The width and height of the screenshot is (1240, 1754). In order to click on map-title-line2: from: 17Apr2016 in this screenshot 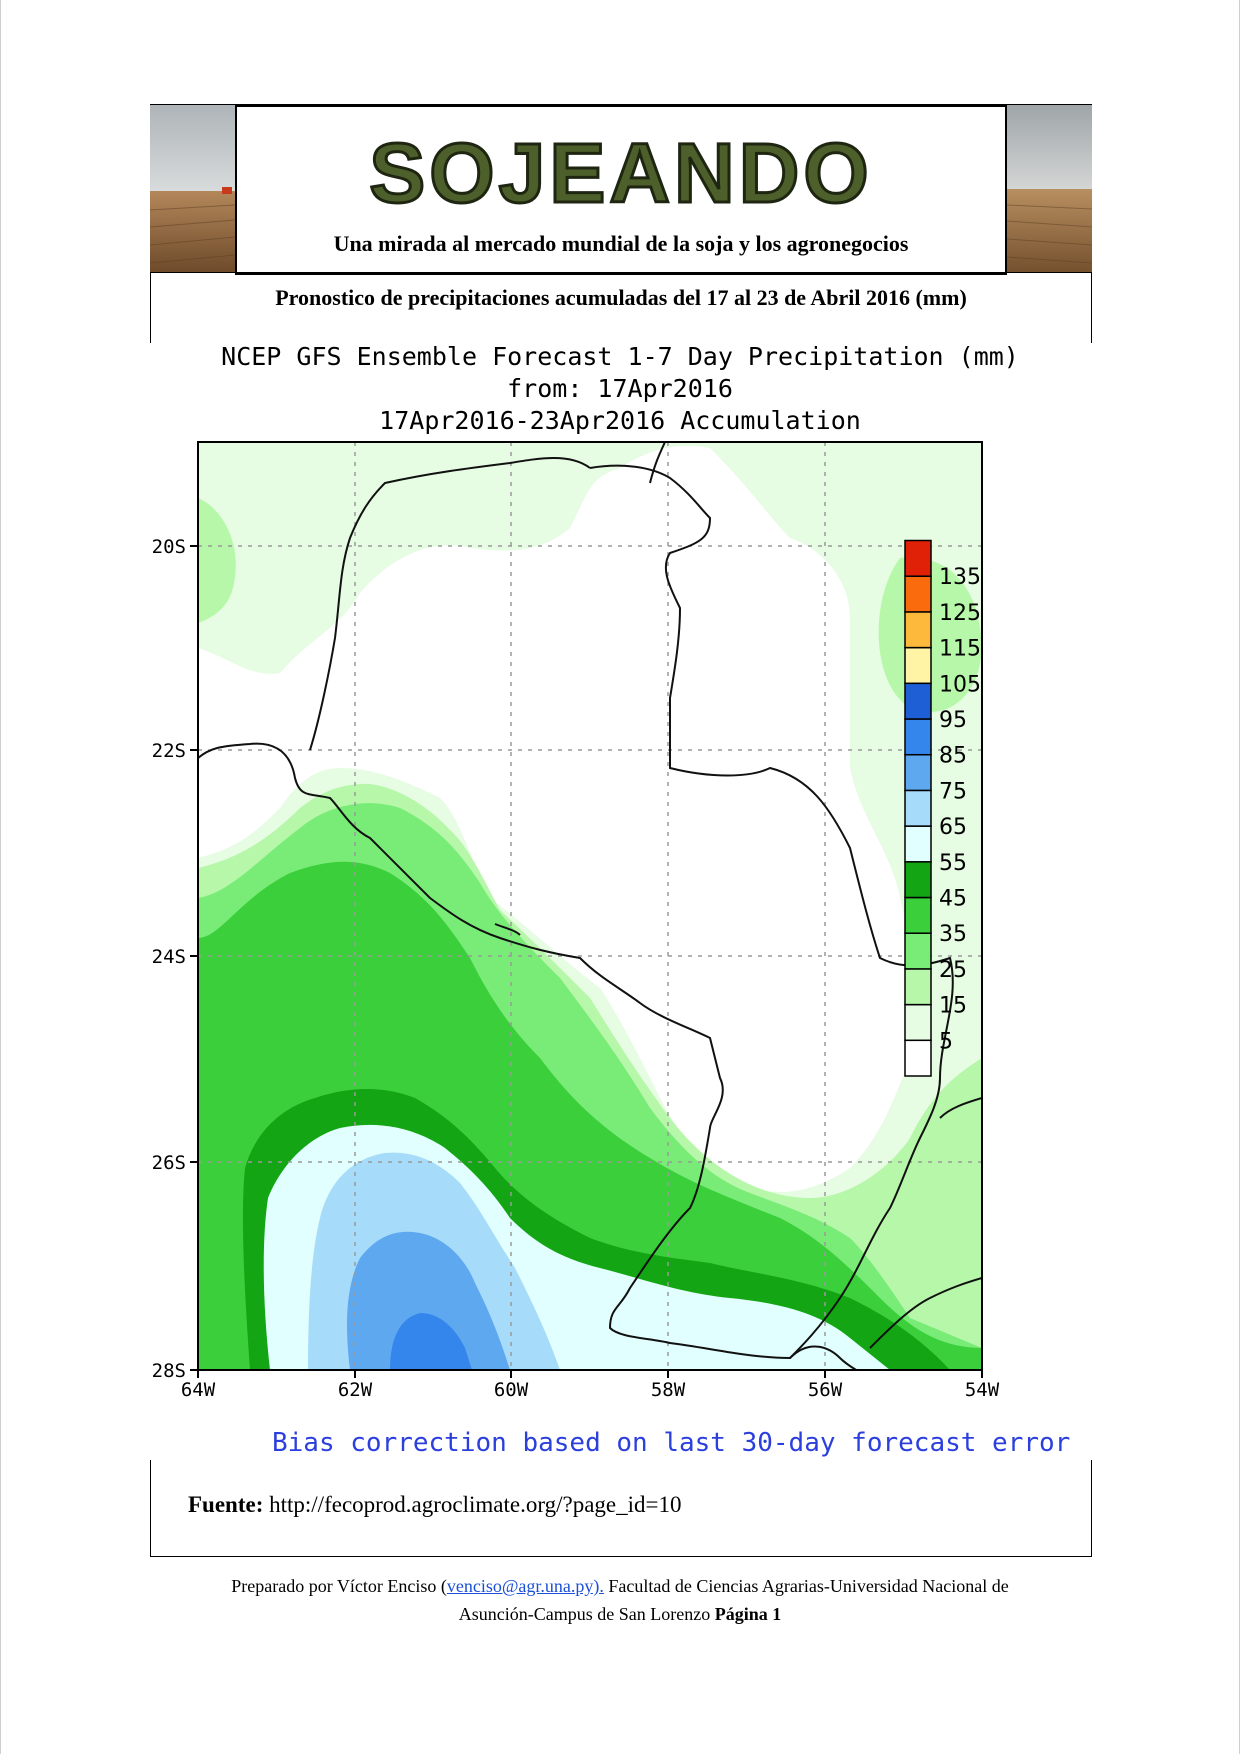, I will do `click(620, 388)`.